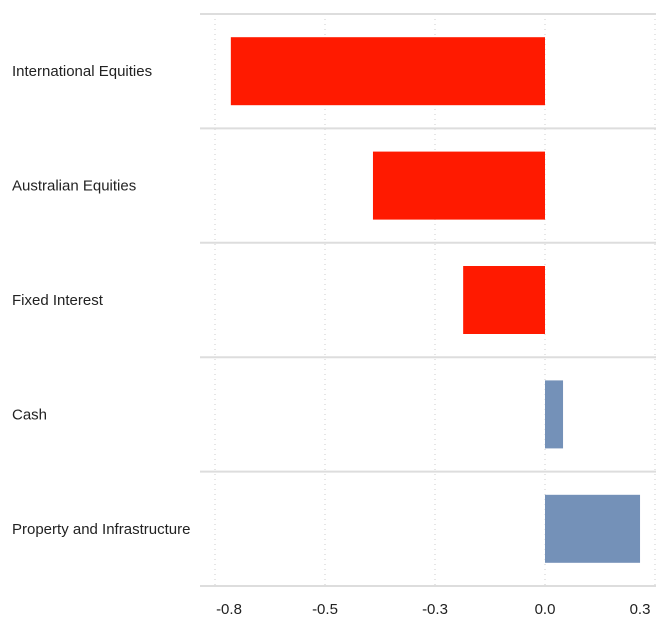 The width and height of the screenshot is (656, 622). I want to click on y-tick-label: International Equities, so click(82, 71).